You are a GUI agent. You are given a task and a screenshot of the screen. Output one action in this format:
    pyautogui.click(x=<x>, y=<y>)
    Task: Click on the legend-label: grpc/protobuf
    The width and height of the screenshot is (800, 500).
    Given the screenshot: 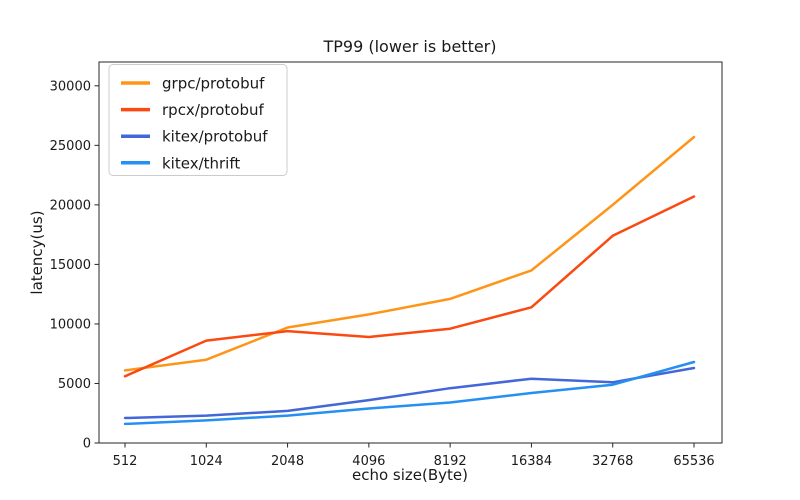 What is the action you would take?
    pyautogui.click(x=213, y=84)
    